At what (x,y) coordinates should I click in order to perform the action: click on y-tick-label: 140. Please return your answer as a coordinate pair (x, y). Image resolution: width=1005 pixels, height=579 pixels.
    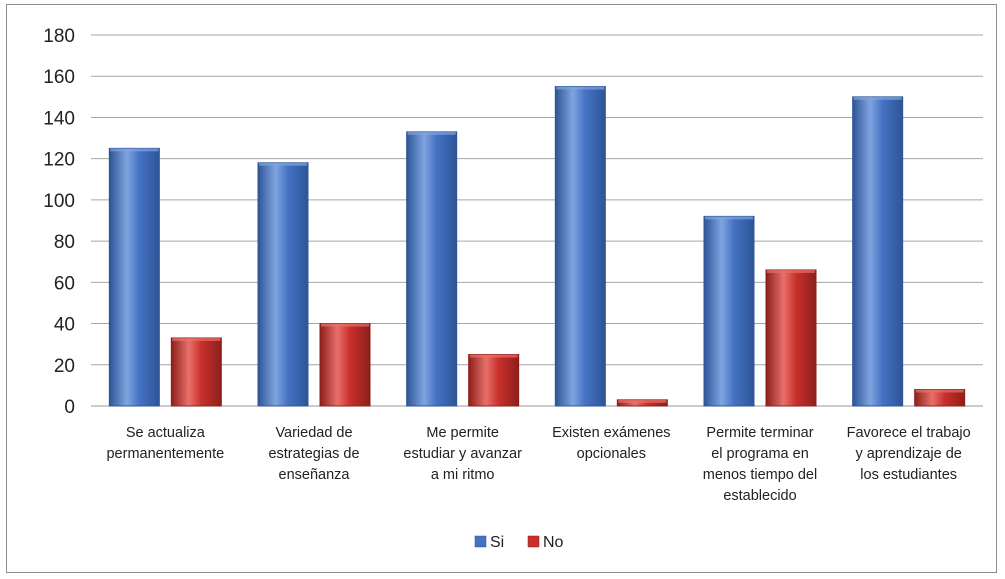
    Looking at the image, I should click on (59, 118).